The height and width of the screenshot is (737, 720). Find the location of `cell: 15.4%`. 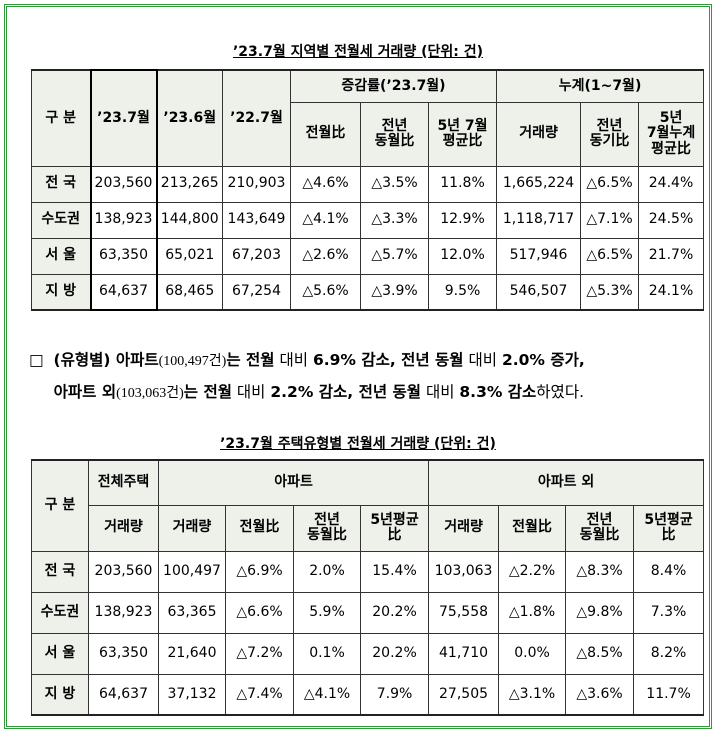

cell: 15.4% is located at coordinates (394, 571).